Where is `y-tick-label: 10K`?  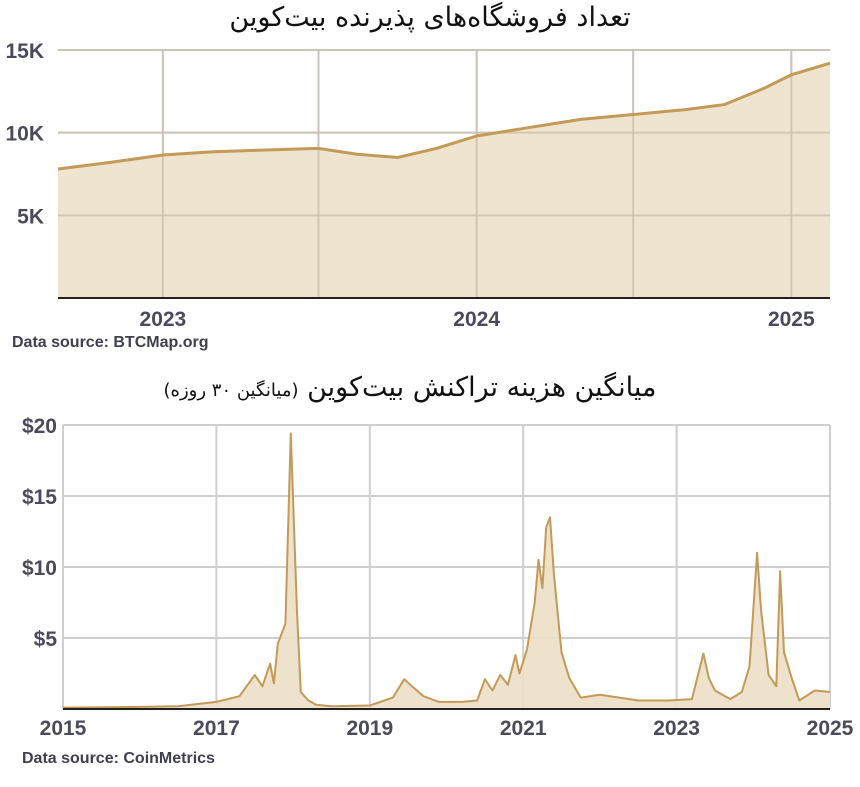
y-tick-label: 10K is located at coordinates (24, 134).